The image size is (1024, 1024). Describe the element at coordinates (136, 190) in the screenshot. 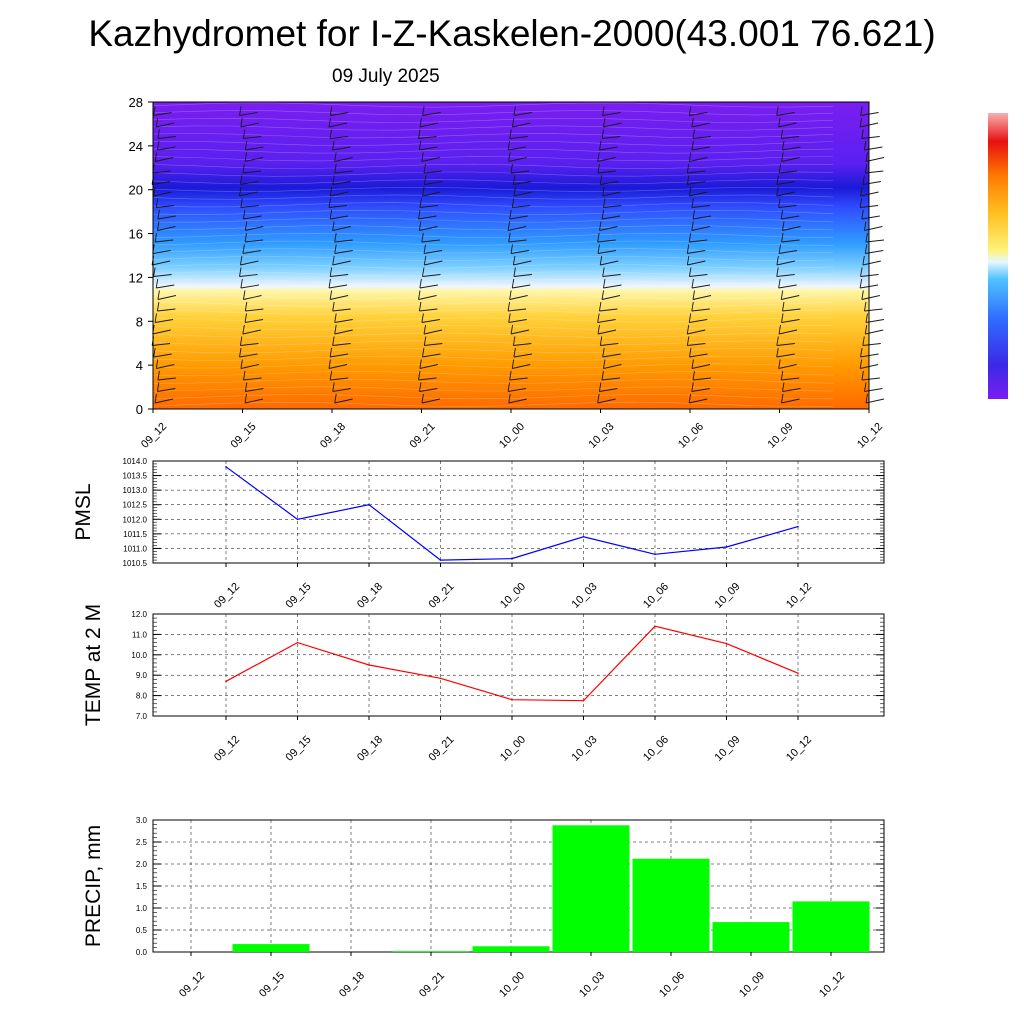

I see `y-tick-label: 20` at that location.